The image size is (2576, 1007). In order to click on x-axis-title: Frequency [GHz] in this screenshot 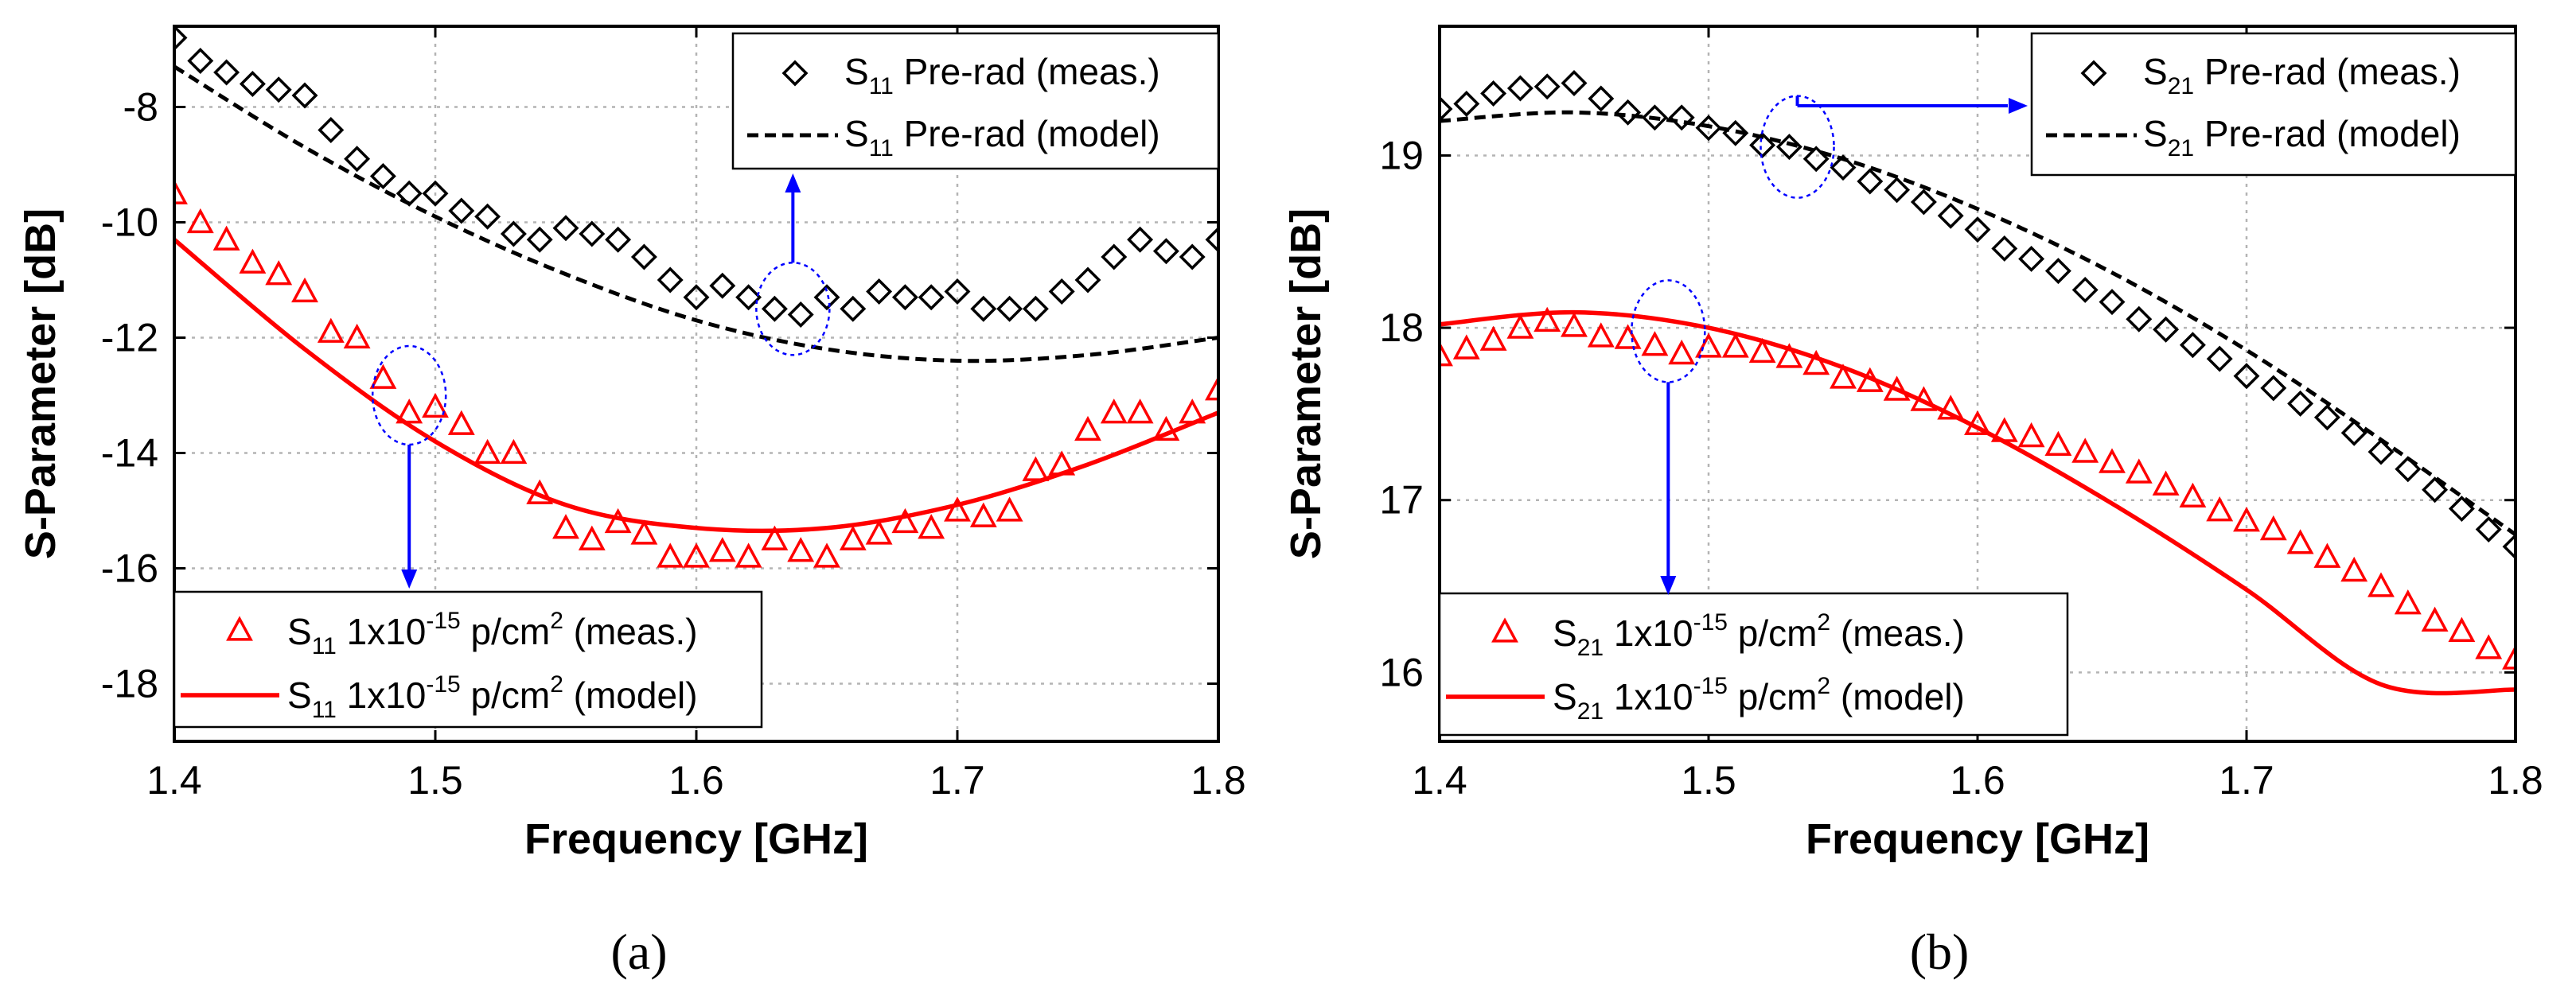, I will do `click(1977, 839)`.